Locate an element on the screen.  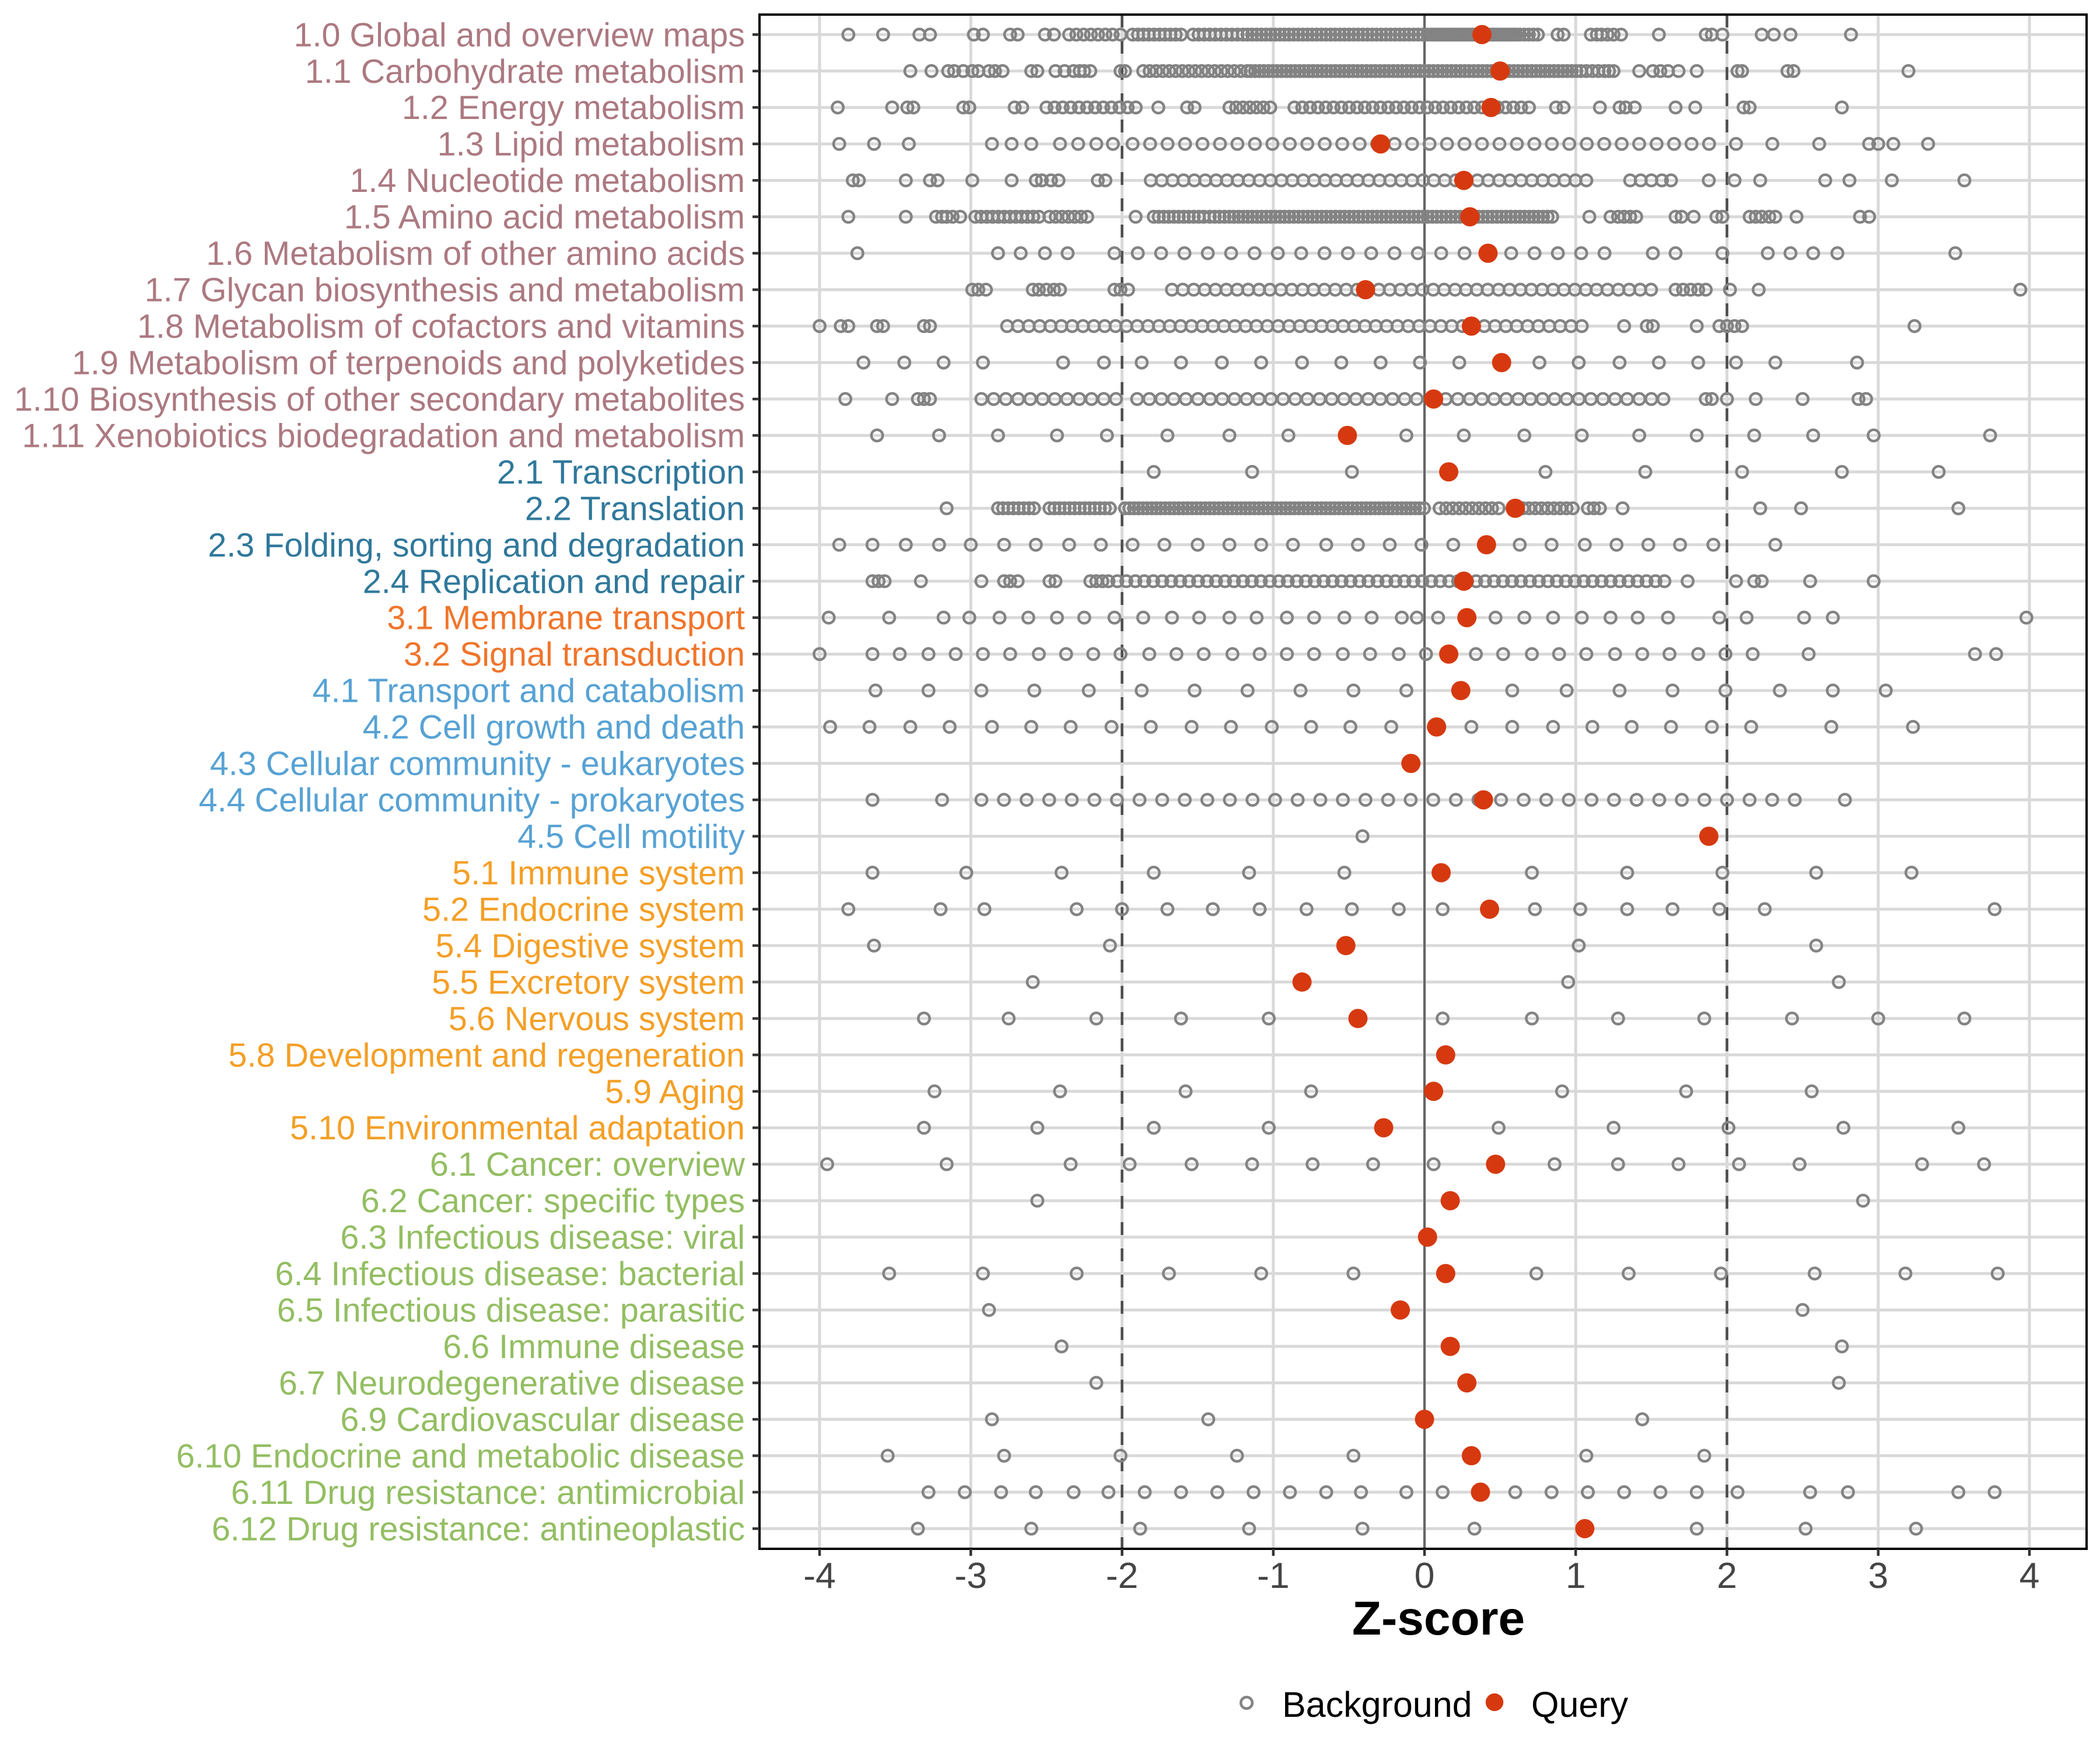
svg-text: 3 is located at coordinates (1878, 1575).